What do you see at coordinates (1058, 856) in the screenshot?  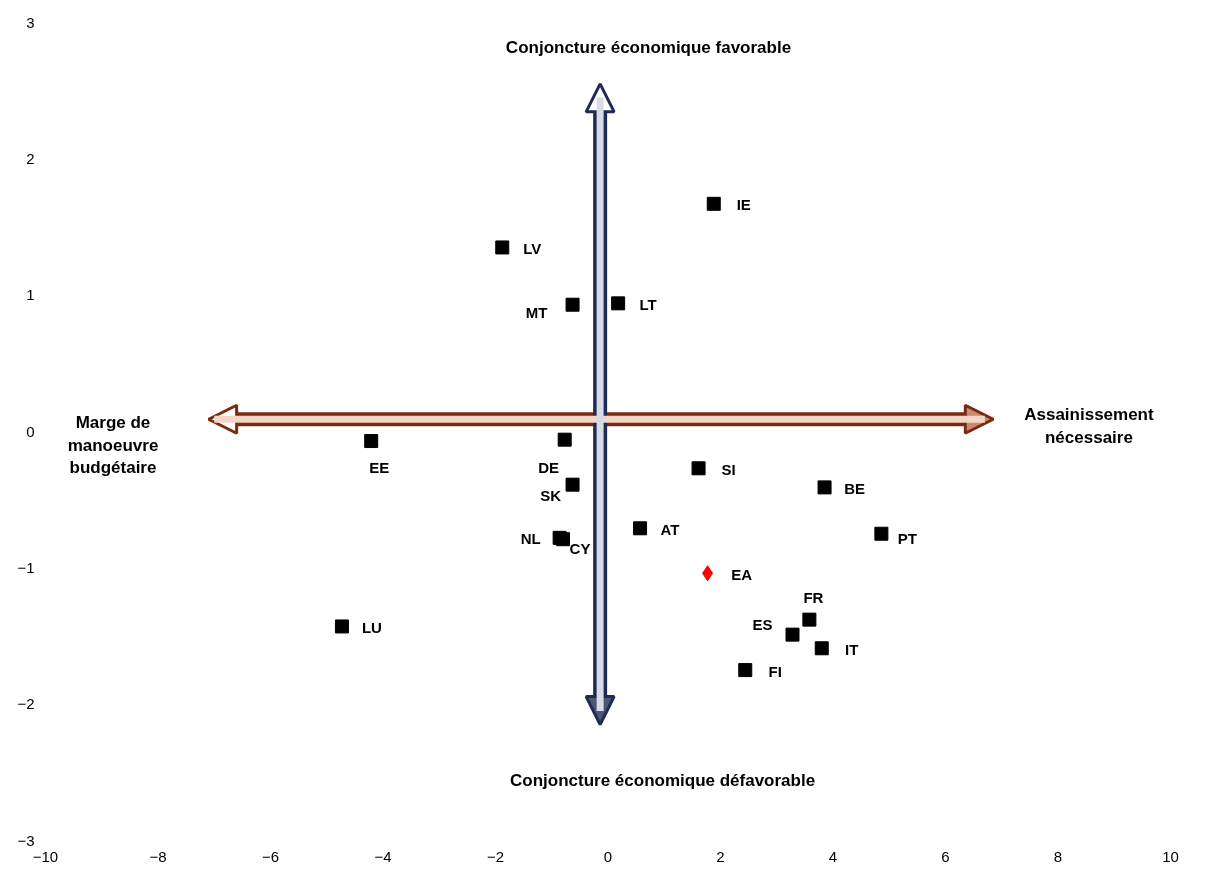 I see `x-tick-label: 8` at bounding box center [1058, 856].